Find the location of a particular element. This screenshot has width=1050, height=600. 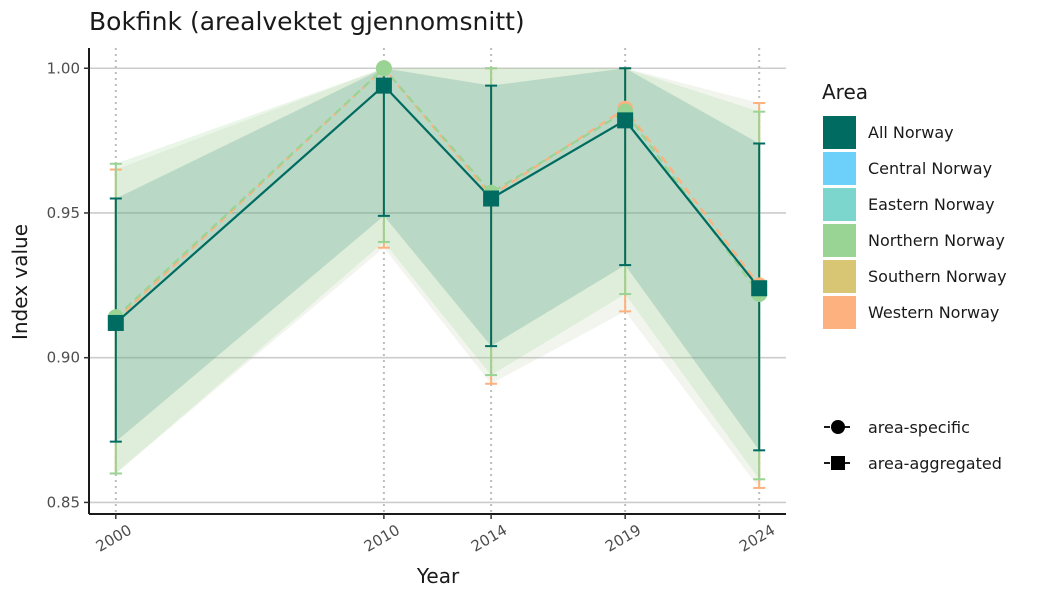

x-tick-label: 2014 is located at coordinates (489, 538).